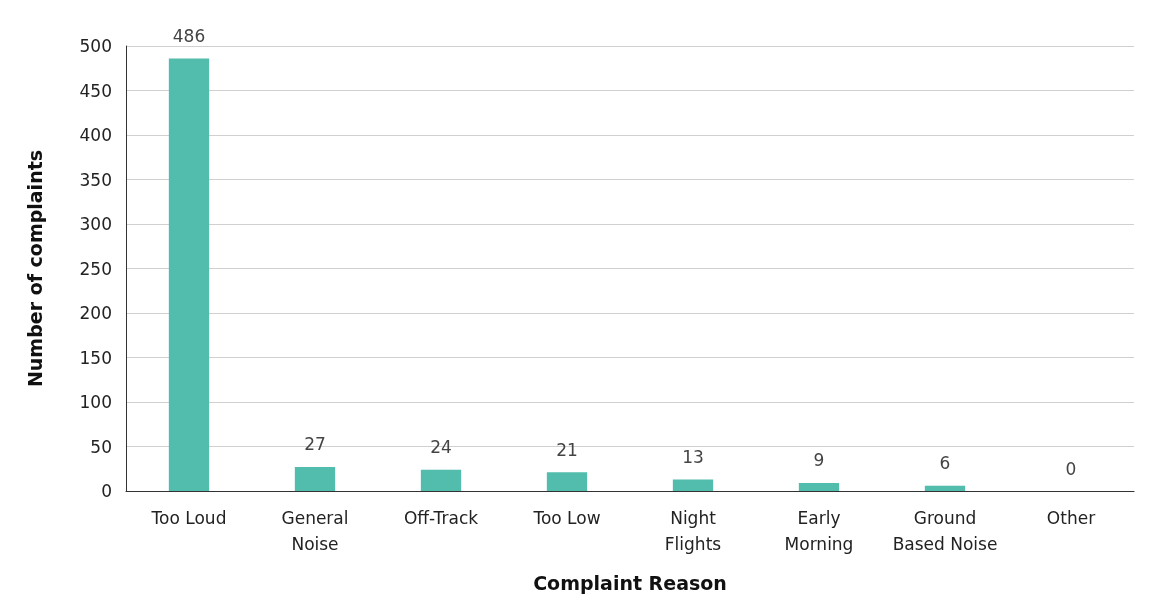  Describe the element at coordinates (693, 456) in the screenshot. I see `data-label: 13` at that location.